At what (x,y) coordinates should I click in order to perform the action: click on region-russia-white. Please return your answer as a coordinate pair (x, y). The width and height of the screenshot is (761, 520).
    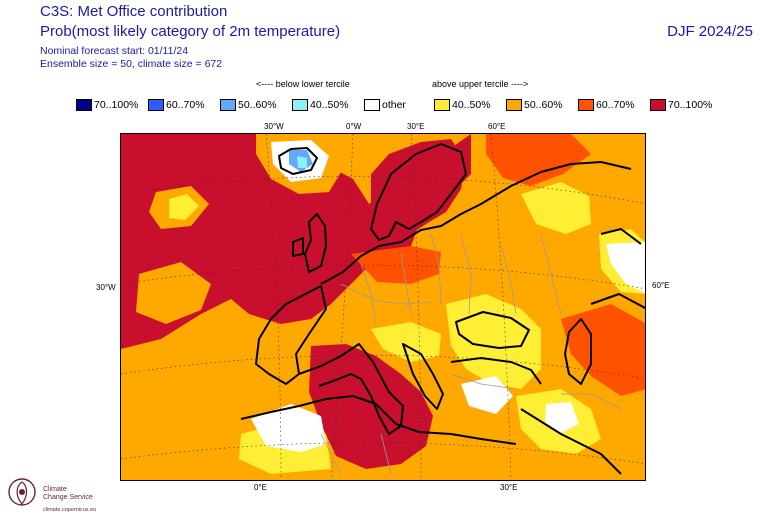
    Looking at the image, I should click on (487, 395).